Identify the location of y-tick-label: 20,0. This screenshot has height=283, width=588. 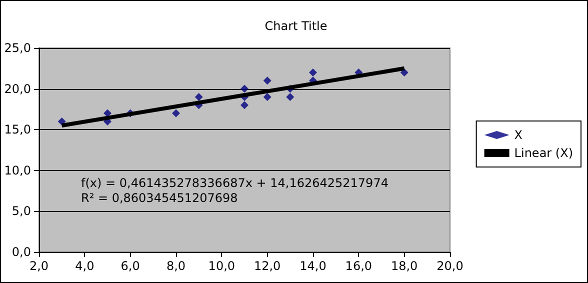
(17, 89).